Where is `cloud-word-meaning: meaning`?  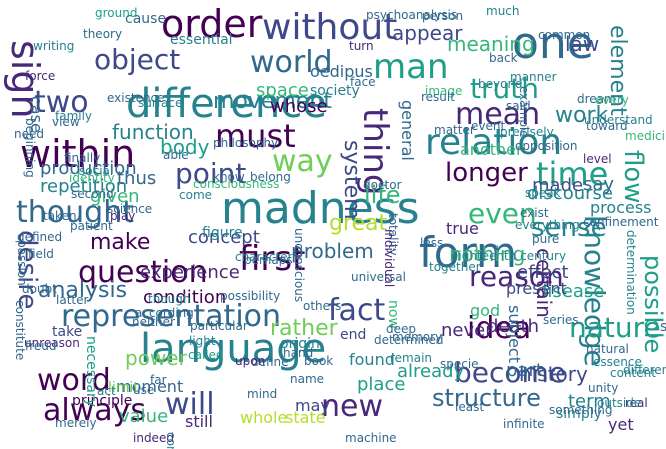
cloud-word-meaning: meaning is located at coordinates (491, 44).